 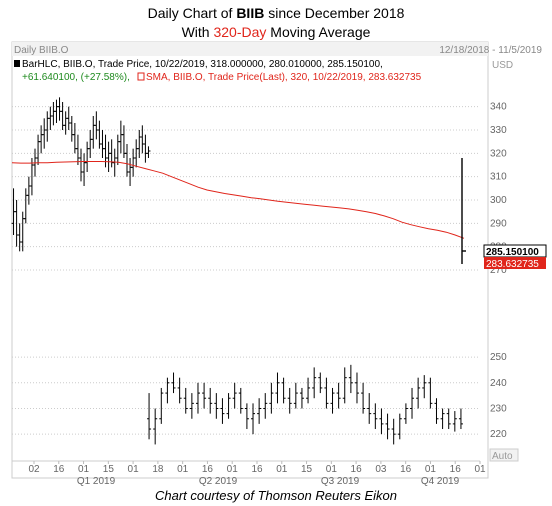 What do you see at coordinates (490, 50) in the screenshot?
I see `date-range-label: 12/18/2018 - 11/5/2019` at bounding box center [490, 50].